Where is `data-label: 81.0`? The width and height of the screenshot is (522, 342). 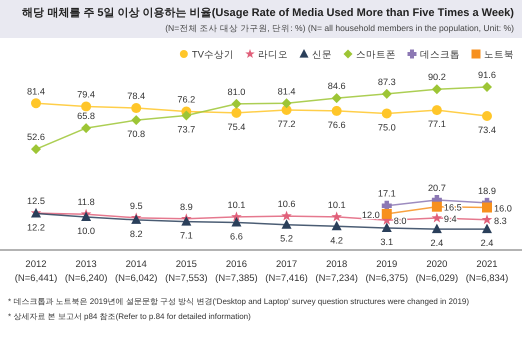 data-label: 81.0 is located at coordinates (237, 91).